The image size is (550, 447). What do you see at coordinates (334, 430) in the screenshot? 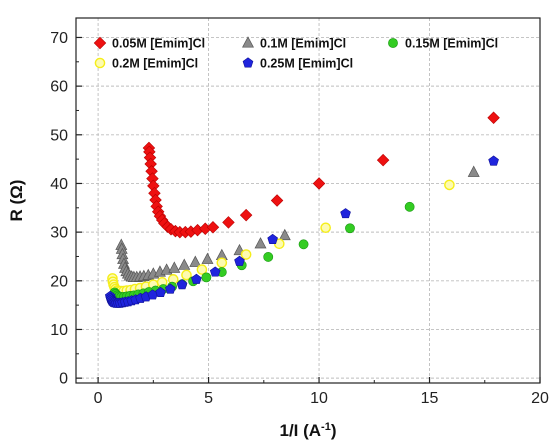
I see `x-axis-title-end: )` at bounding box center [334, 430].